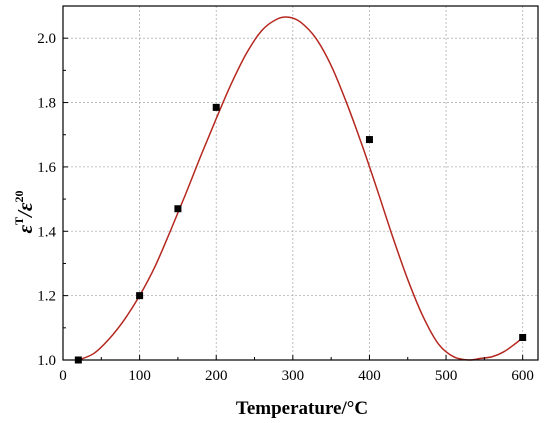 This screenshot has width=550, height=423. What do you see at coordinates (293, 376) in the screenshot?
I see `x-tick-label: 300` at bounding box center [293, 376].